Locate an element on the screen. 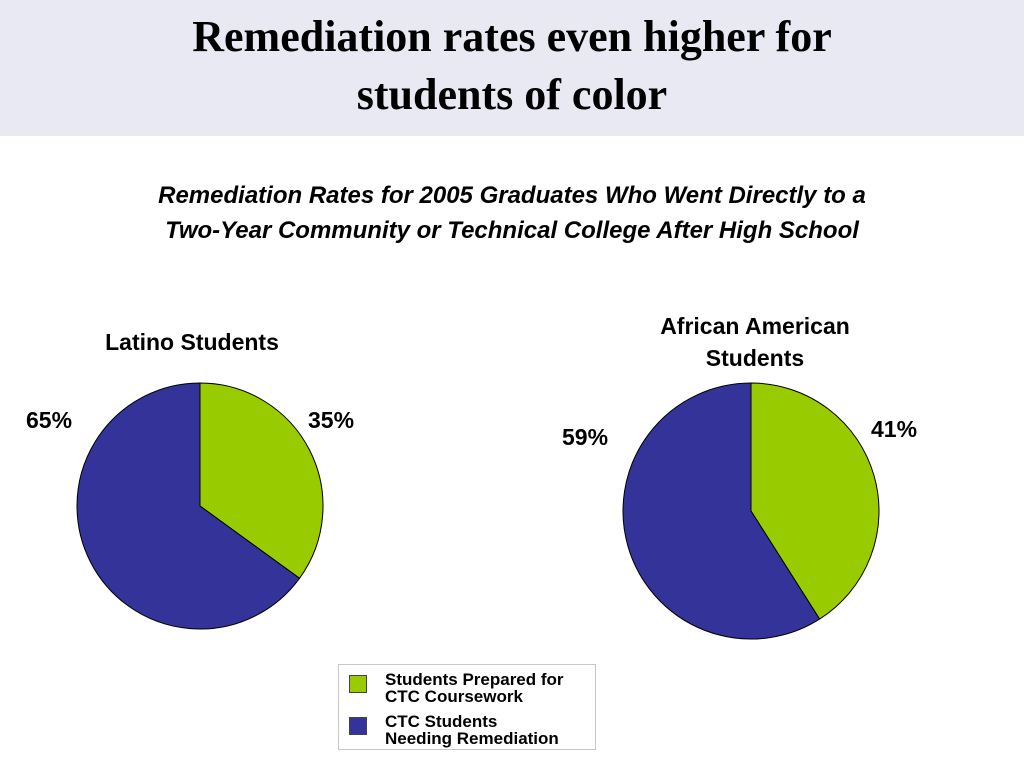 Image resolution: width=1024 pixels, height=768 pixels. pie-slice-prepared-latino is located at coordinates (261, 480).